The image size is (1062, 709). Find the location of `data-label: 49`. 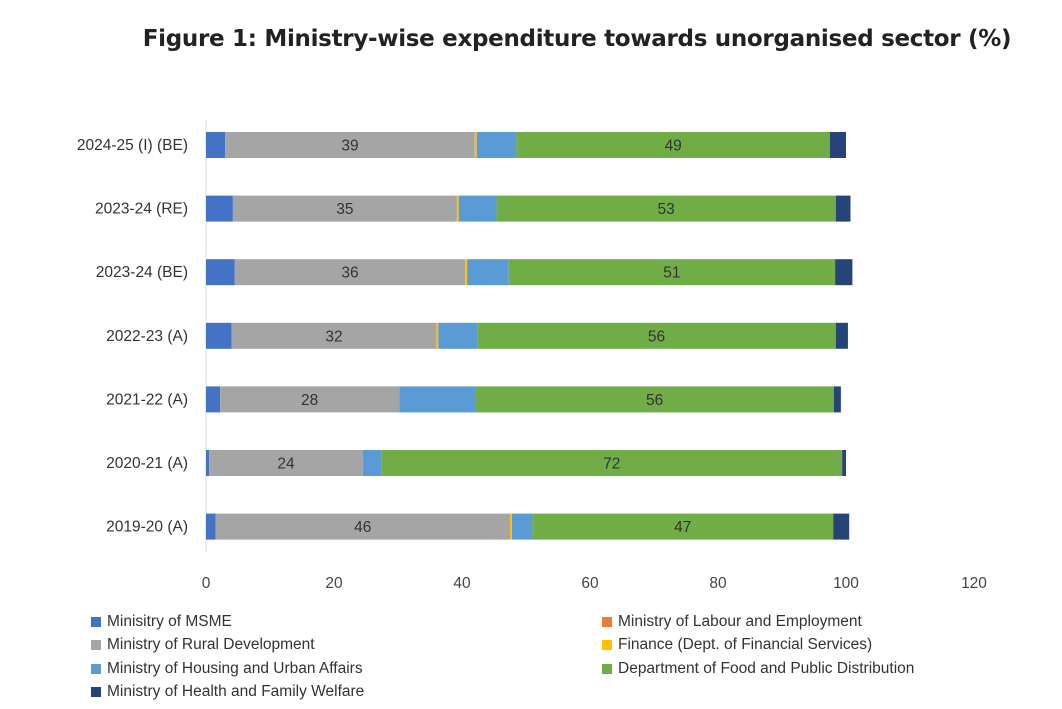

data-label: 49 is located at coordinates (673, 146).